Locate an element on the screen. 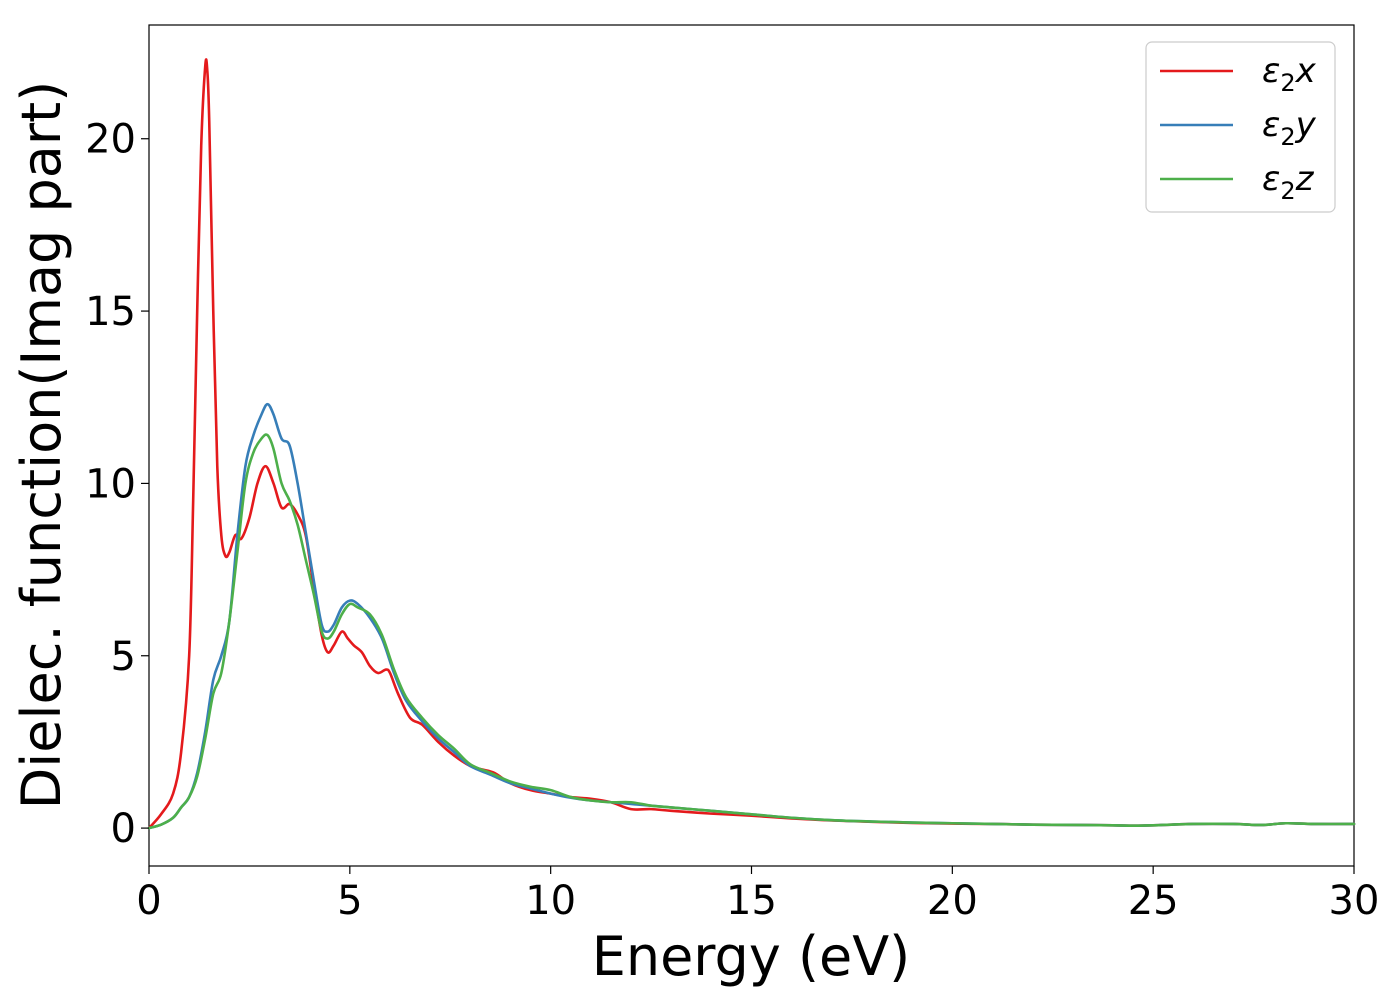  y-tick-label: 20 is located at coordinates (110, 140).